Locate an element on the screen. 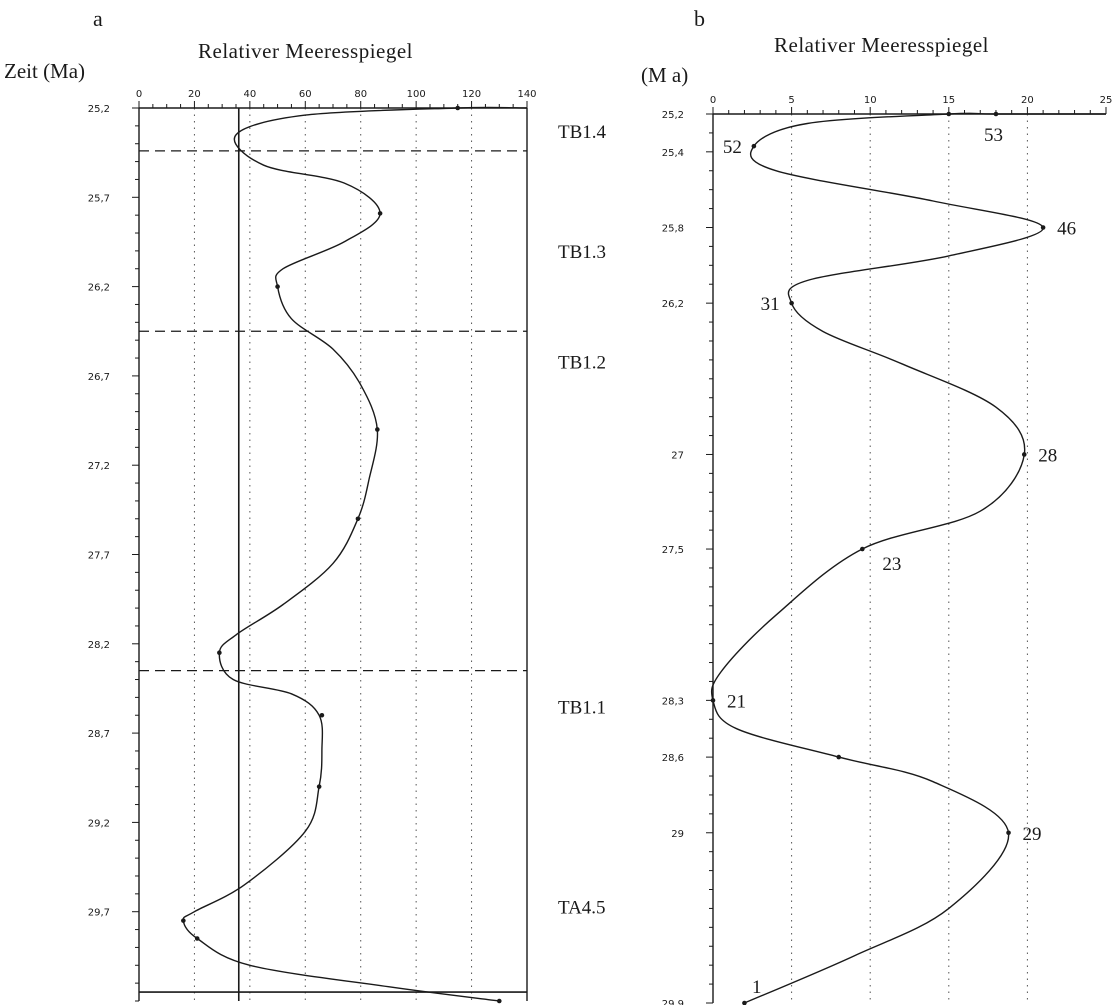  point-annotation: 21 is located at coordinates (736, 701).